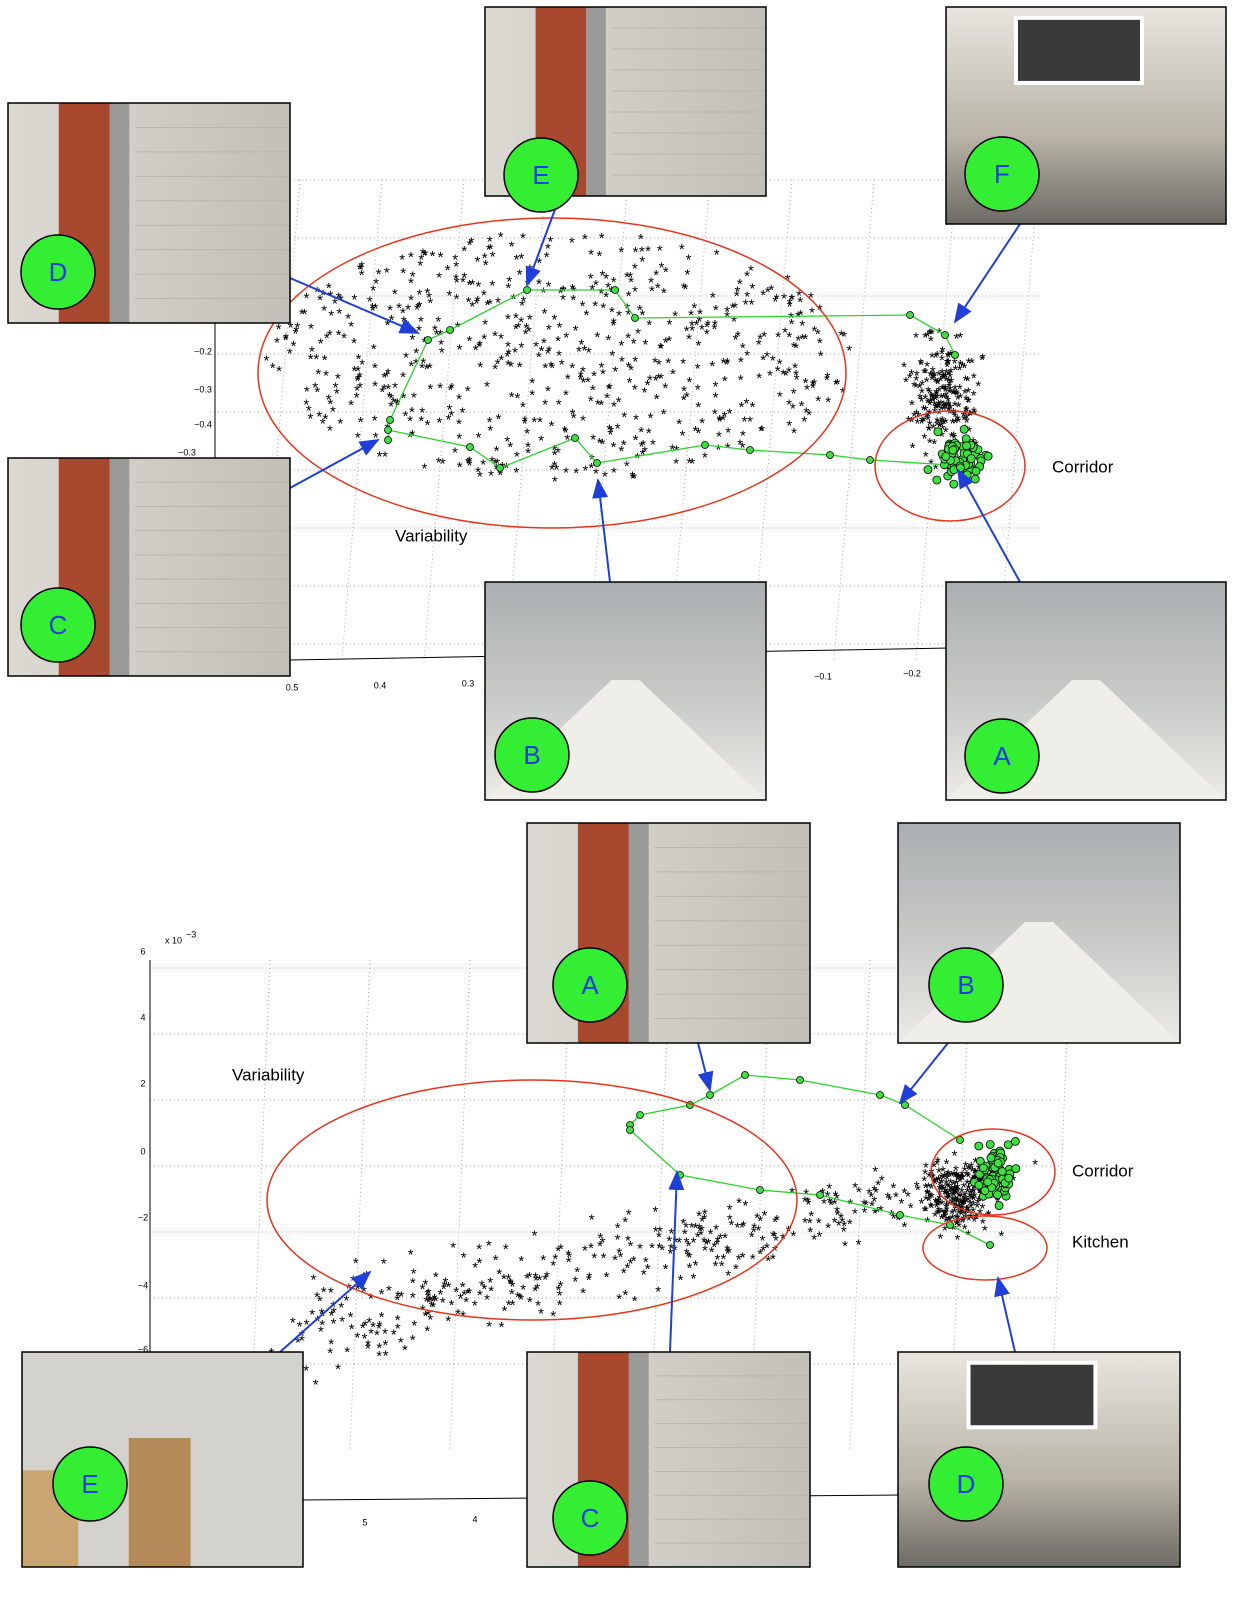 This screenshot has width=1253, height=1602. I want to click on tick-label: −0.2, so click(912, 673).